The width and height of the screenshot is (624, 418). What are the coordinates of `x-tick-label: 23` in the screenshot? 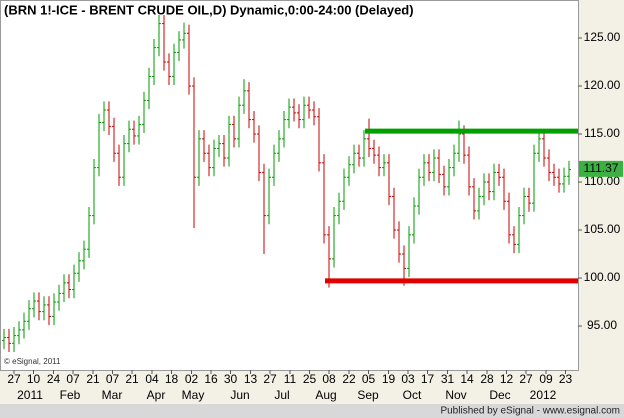 It's located at (566, 379).